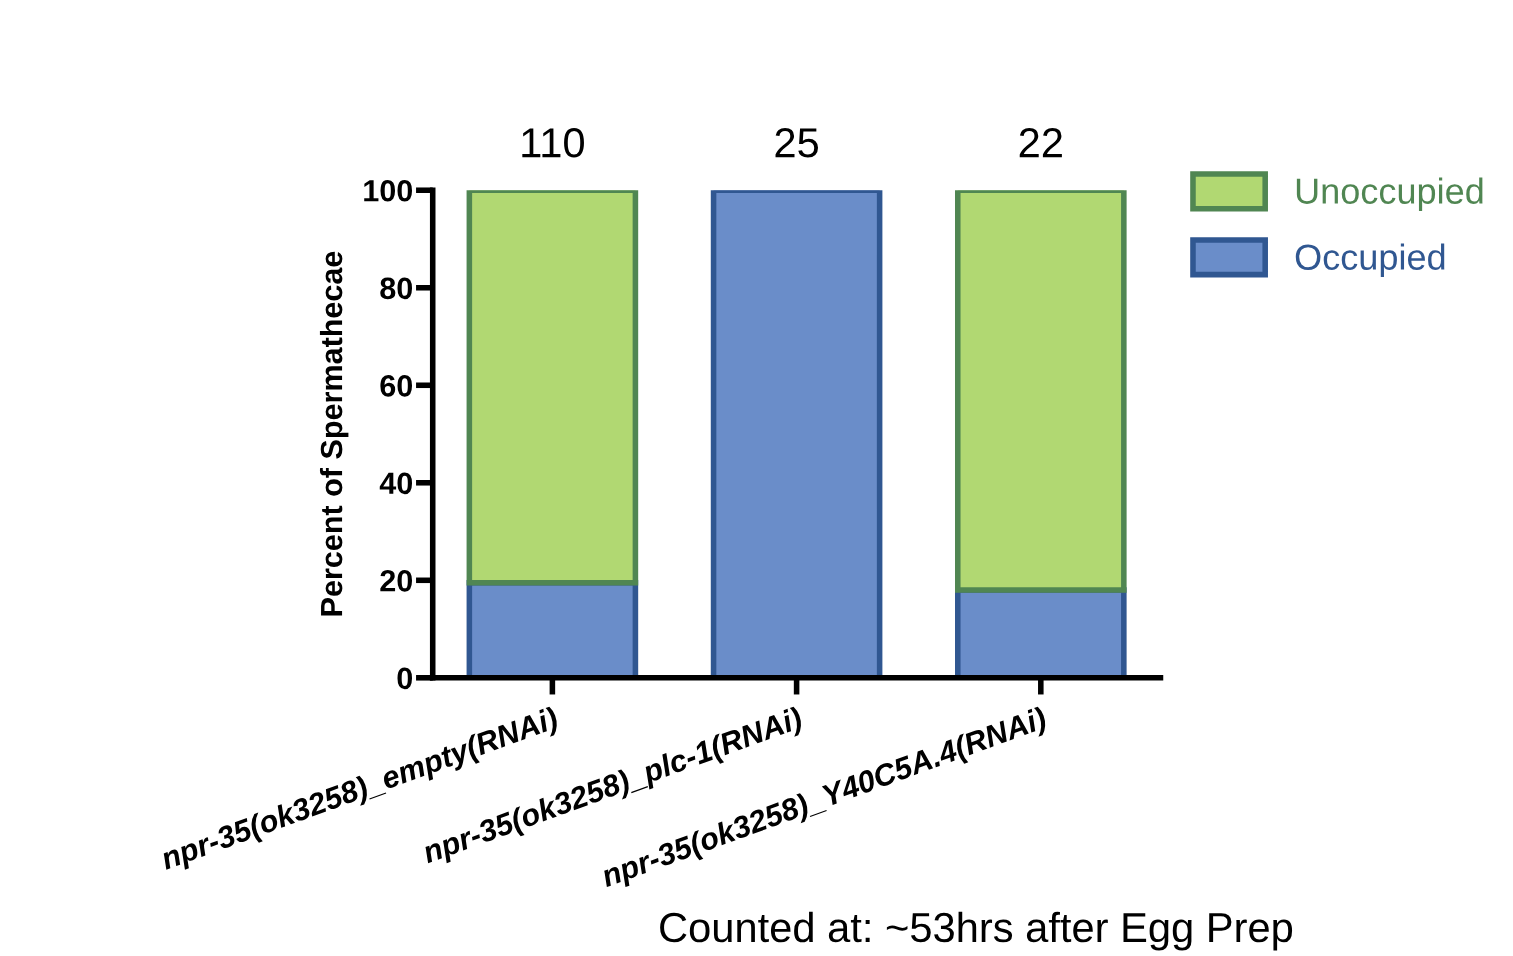  I want to click on text: Counted at: ~53hrs after Egg Prep, so click(976, 931).